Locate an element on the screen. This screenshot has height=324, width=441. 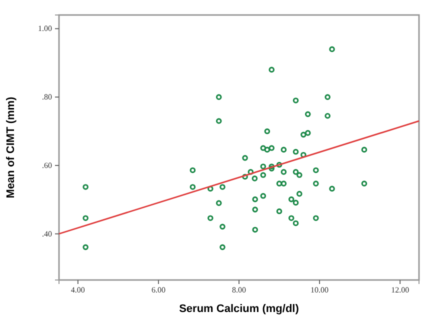
y-axis-title: Mean of CIMT (mm) is located at coordinates (11, 147).